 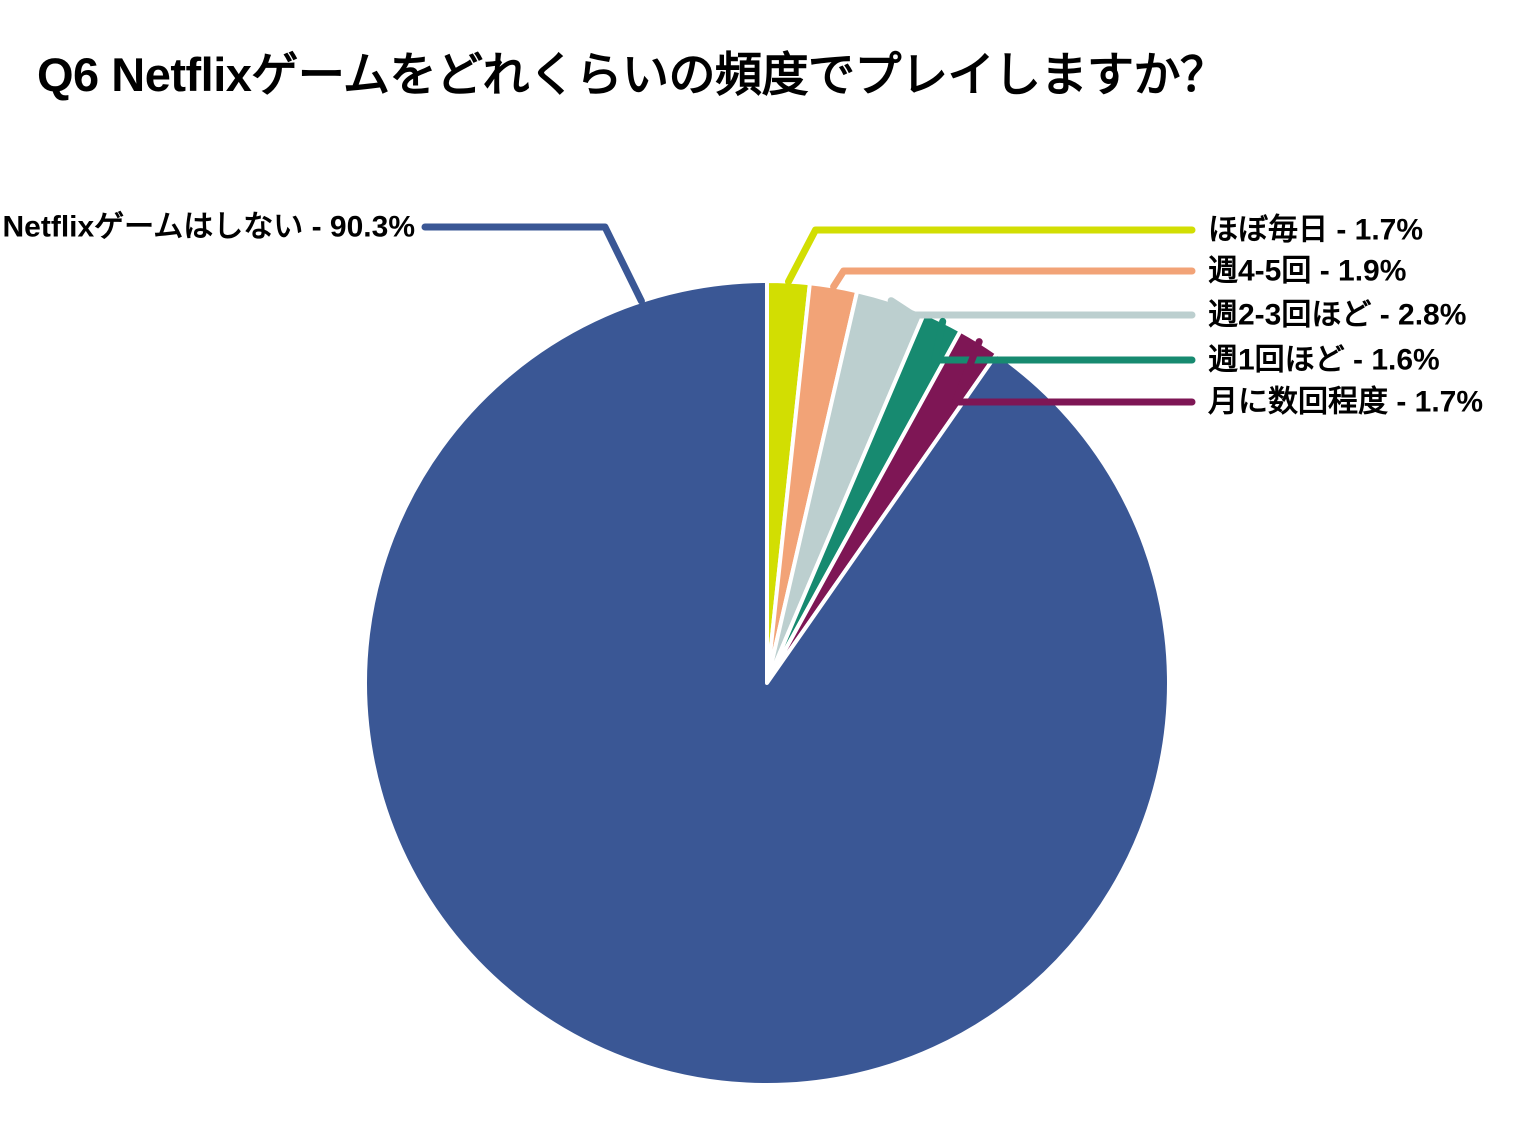 What do you see at coordinates (208, 227) in the screenshot?
I see `callout-label-5: Netflixゲームはしない - 90.3%` at bounding box center [208, 227].